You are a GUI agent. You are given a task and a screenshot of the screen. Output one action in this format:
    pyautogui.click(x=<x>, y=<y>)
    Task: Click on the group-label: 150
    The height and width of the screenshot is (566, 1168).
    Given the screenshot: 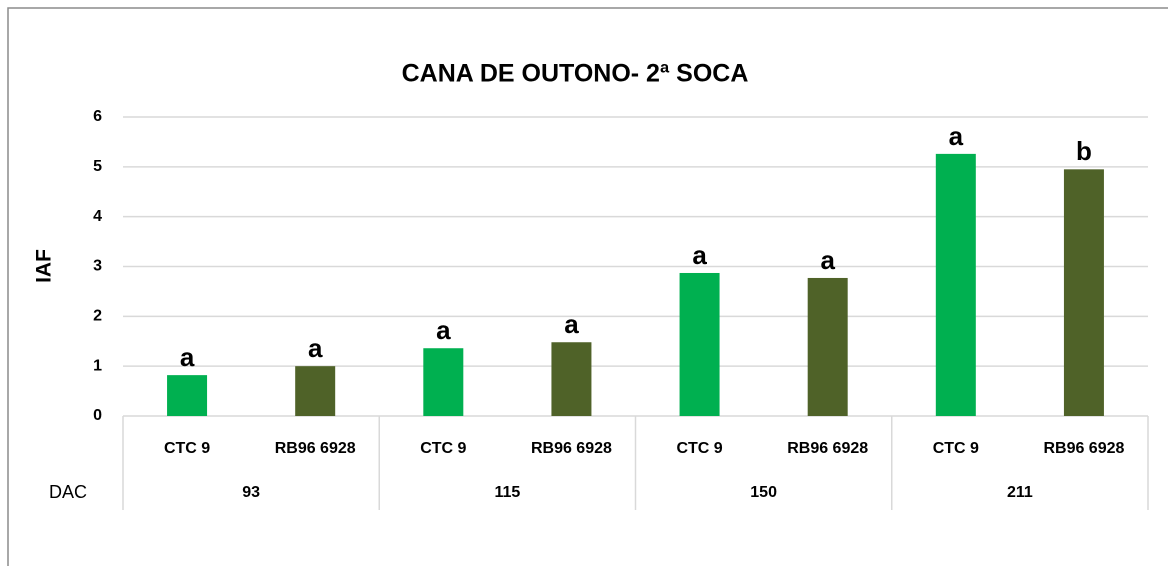 What is the action you would take?
    pyautogui.click(x=763, y=492)
    